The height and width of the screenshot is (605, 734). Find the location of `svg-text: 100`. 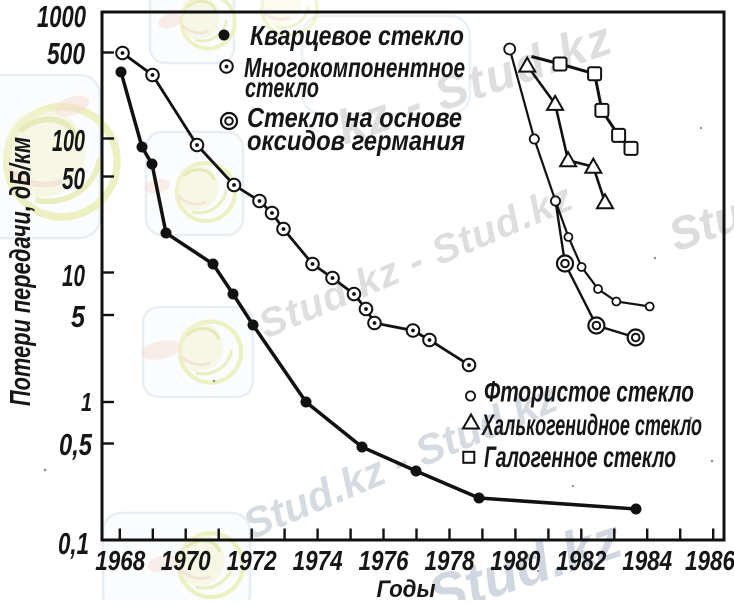

svg-text: 100 is located at coordinates (68, 140).